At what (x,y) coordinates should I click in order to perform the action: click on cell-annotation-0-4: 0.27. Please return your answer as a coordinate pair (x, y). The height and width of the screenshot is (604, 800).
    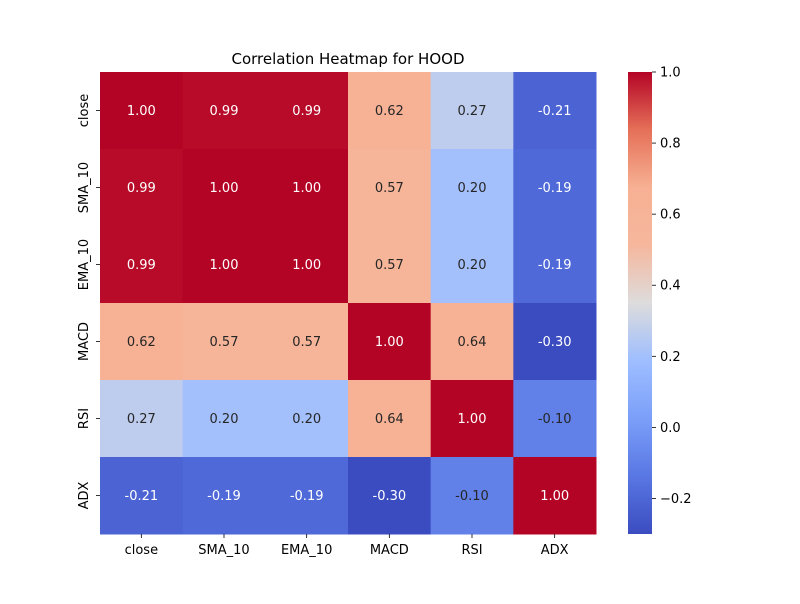
    Looking at the image, I should click on (472, 111).